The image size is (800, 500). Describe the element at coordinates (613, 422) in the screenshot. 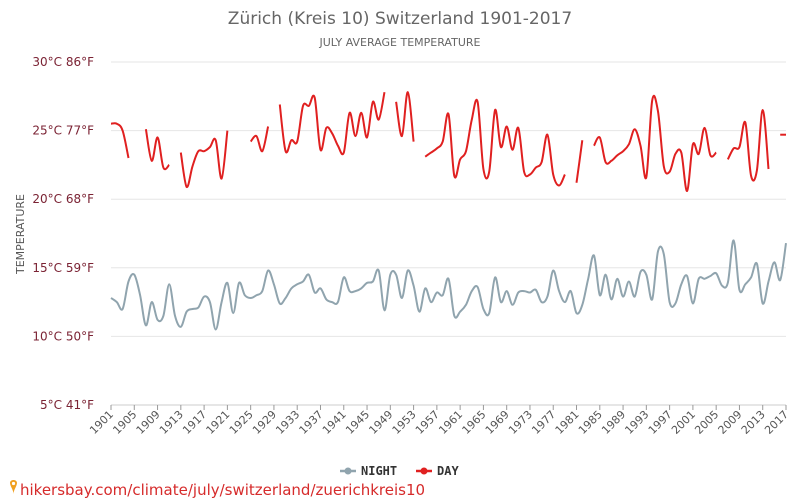

I see `x-tick-label: 1989` at that location.